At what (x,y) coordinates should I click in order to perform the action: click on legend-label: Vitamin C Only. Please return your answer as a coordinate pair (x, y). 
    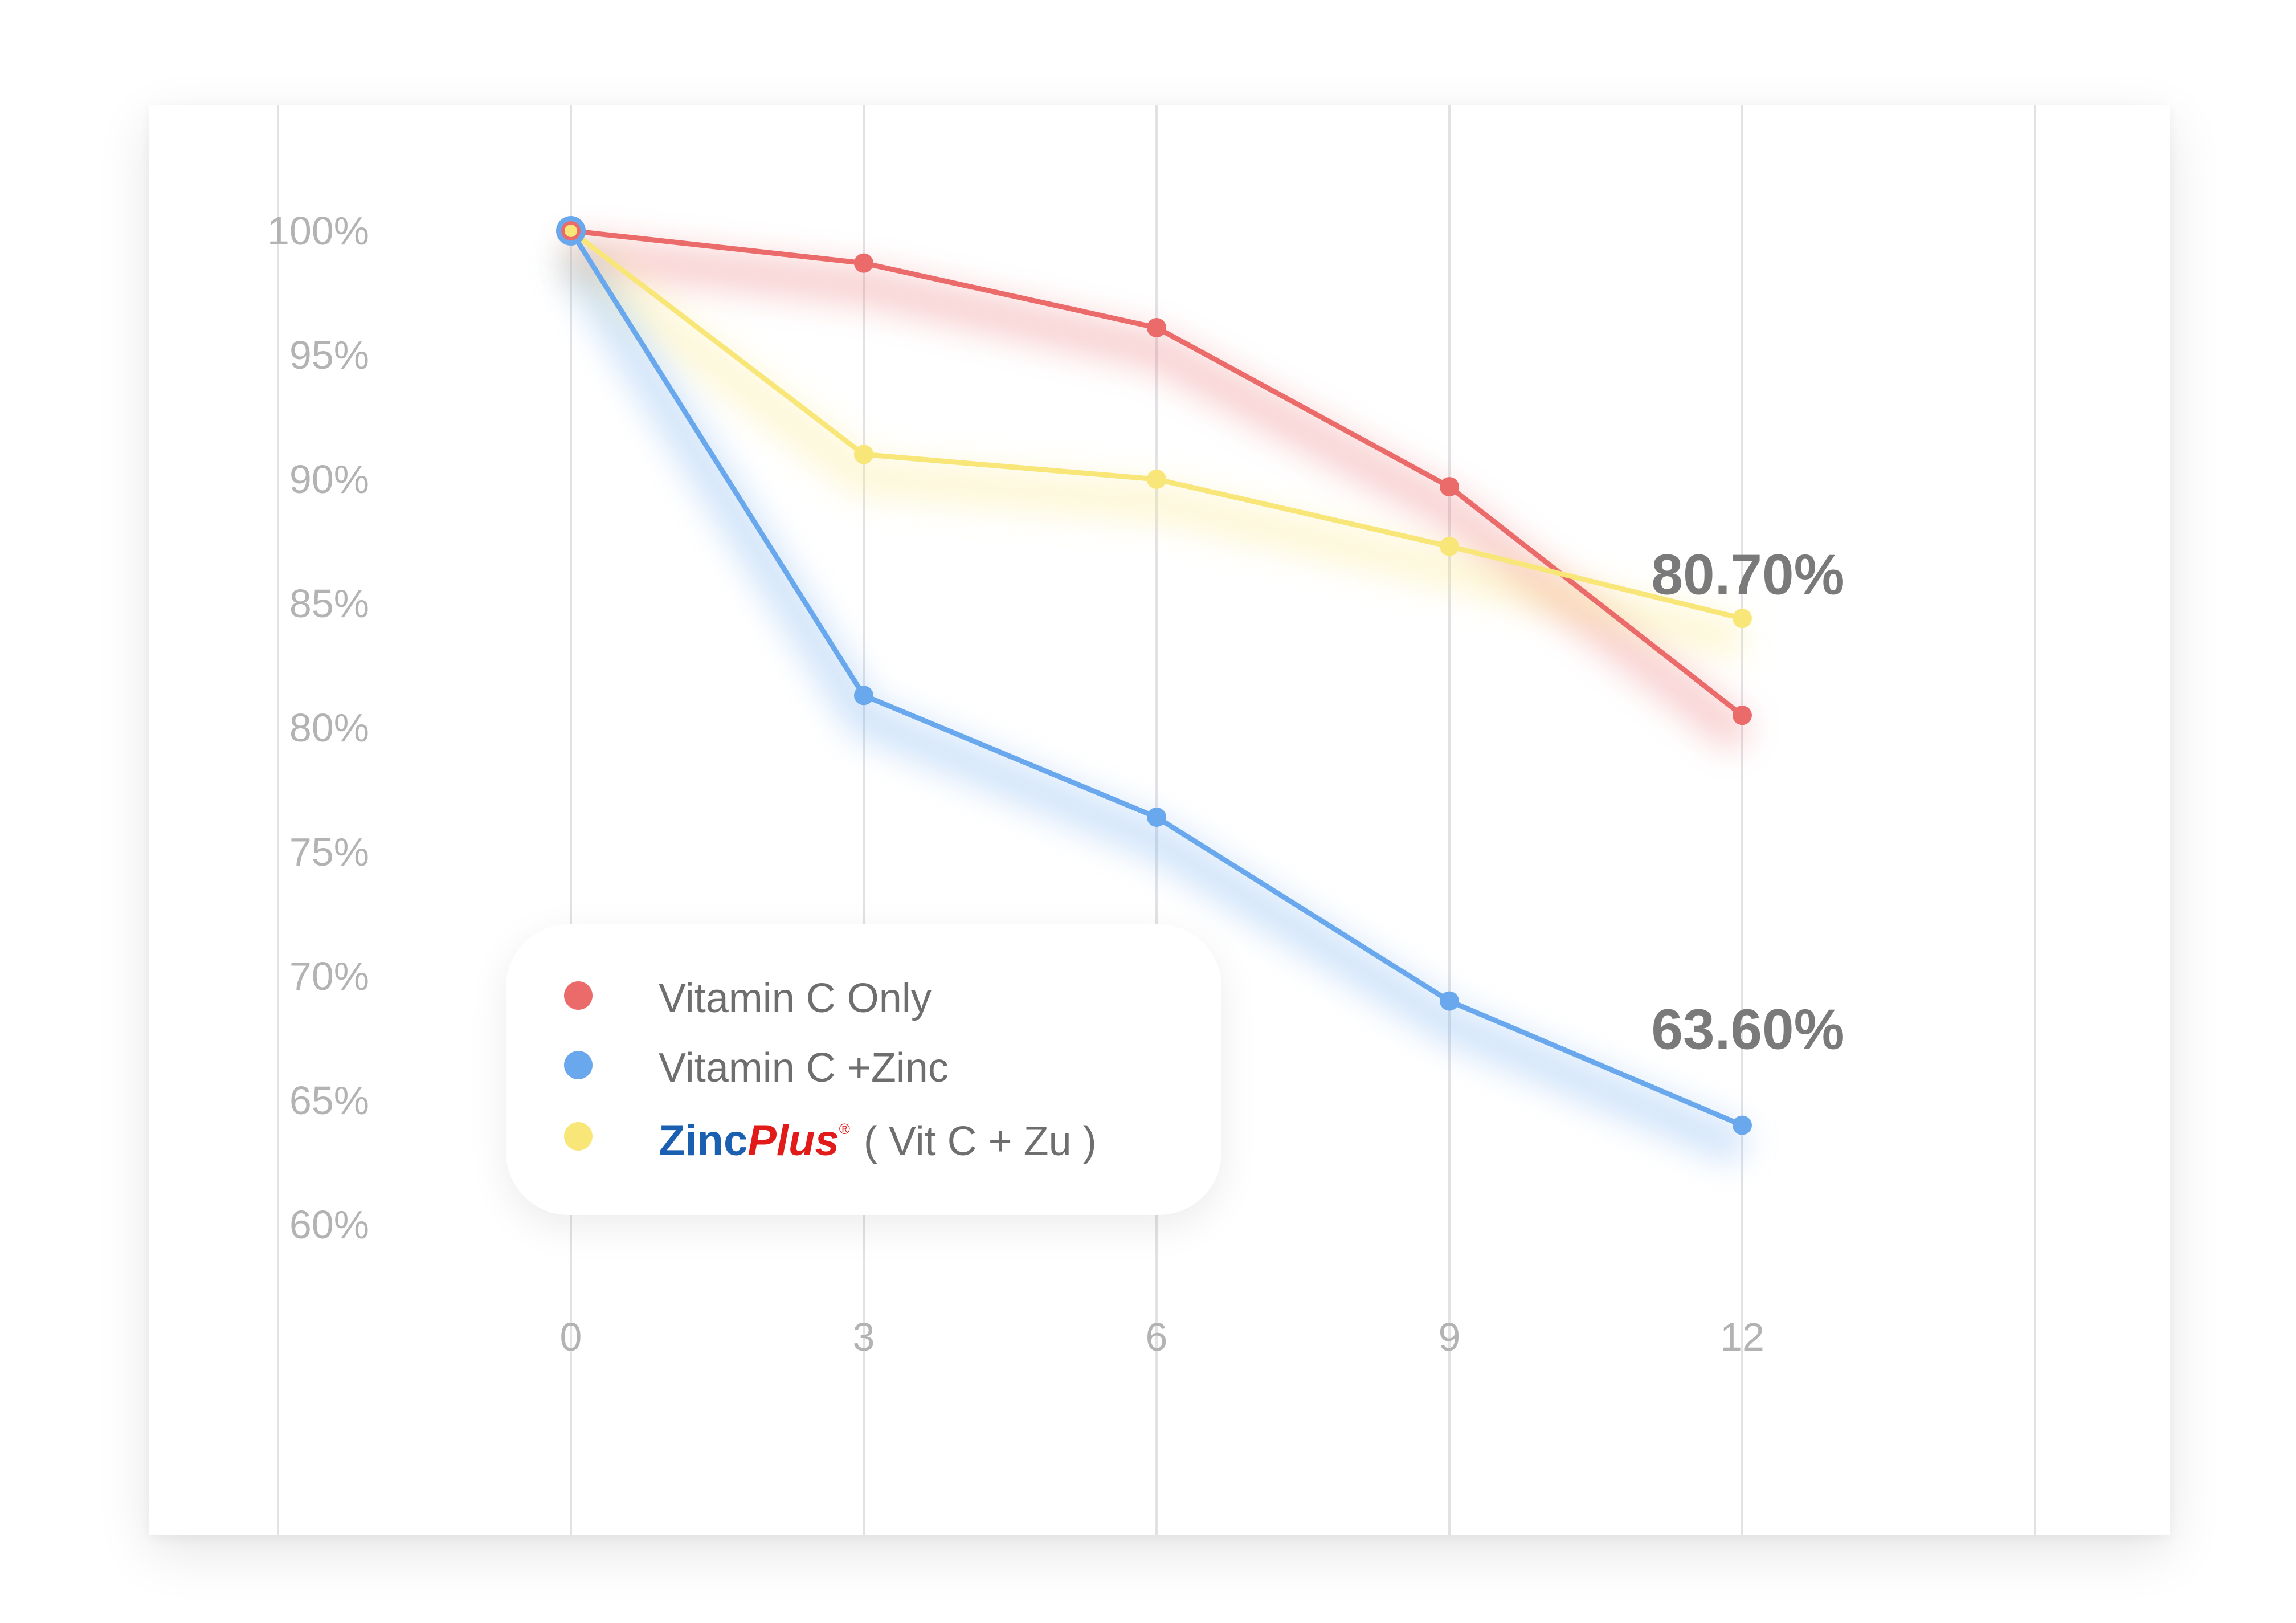
    Looking at the image, I should click on (795, 998).